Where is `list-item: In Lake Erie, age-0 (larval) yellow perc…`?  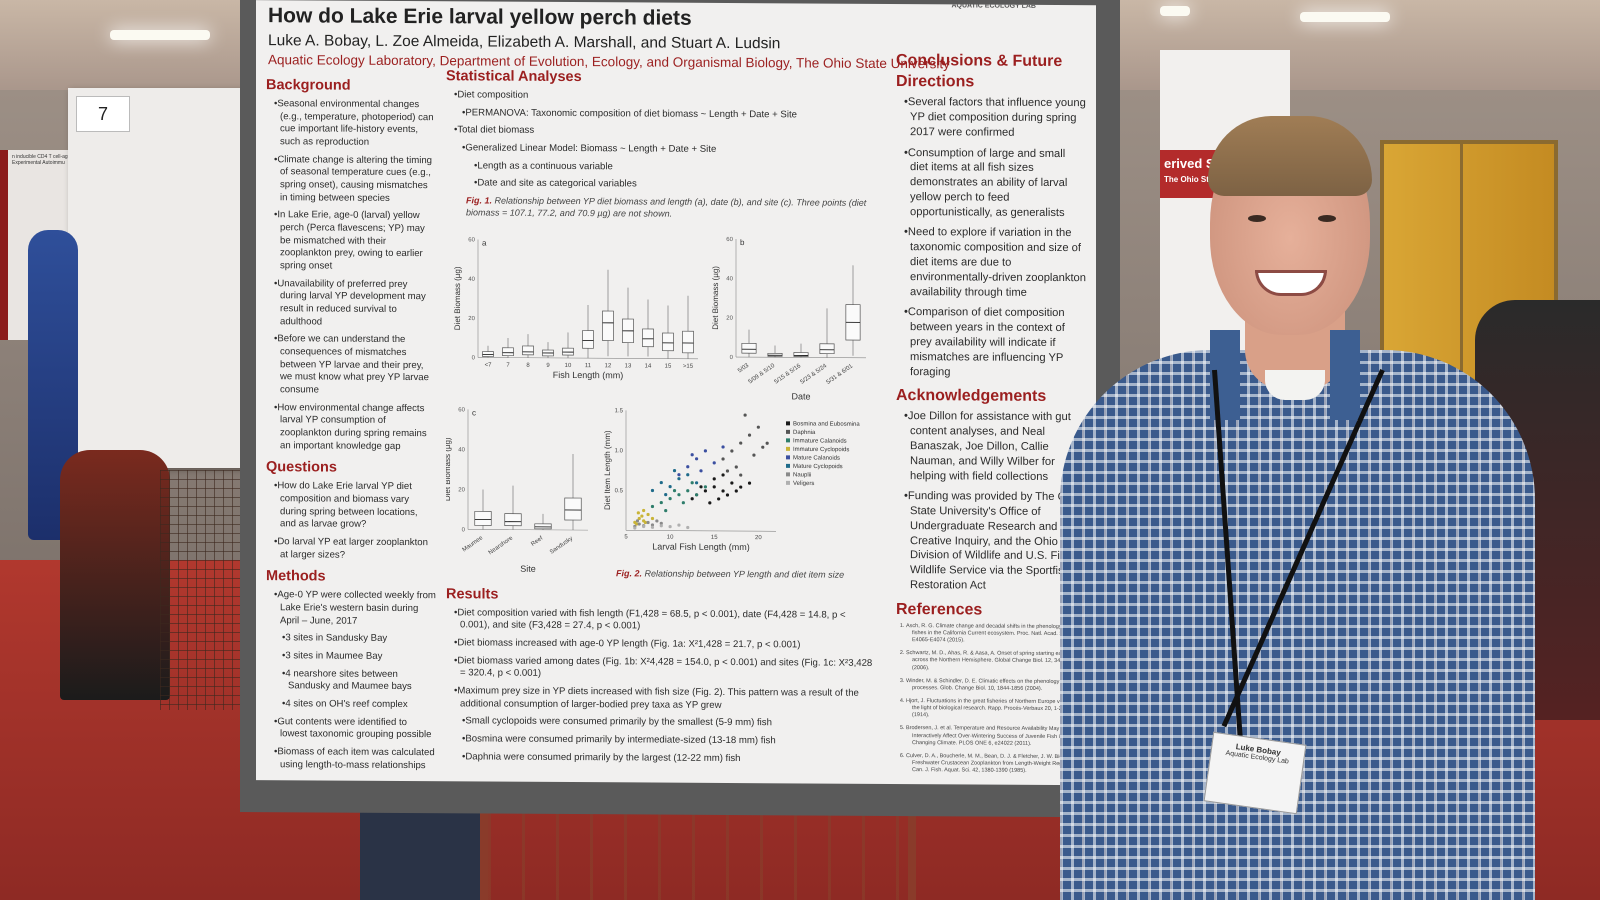
list-item: In Lake Erie, age-0 (larval) yellow perc… is located at coordinates (355, 242).